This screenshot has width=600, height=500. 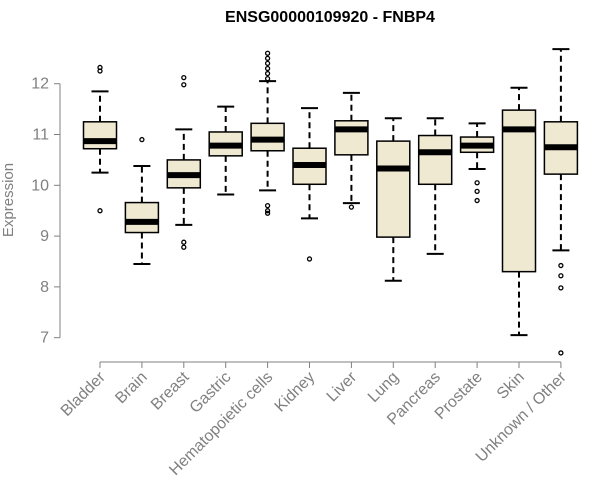 I want to click on x-tick-label: Bladder, so click(x=83, y=393).